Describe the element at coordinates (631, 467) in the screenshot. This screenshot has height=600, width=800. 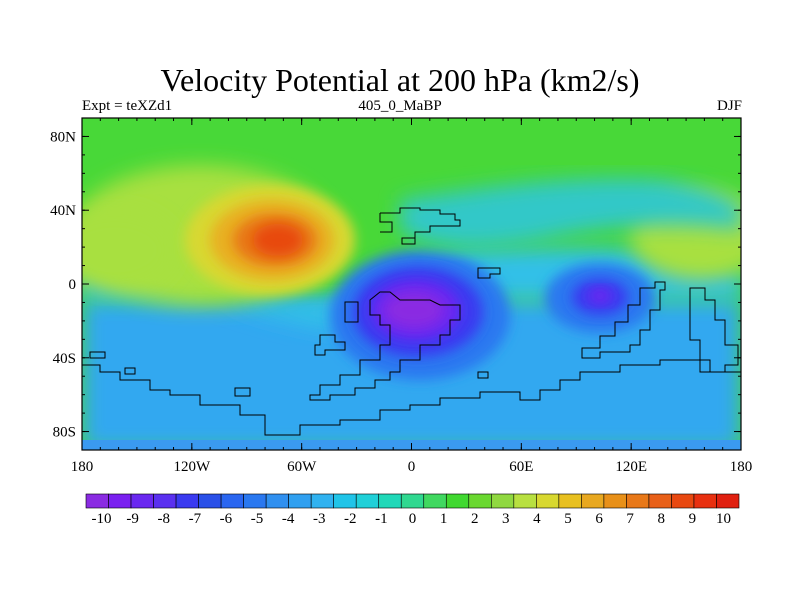
I see `x-tick-label: 120E` at that location.